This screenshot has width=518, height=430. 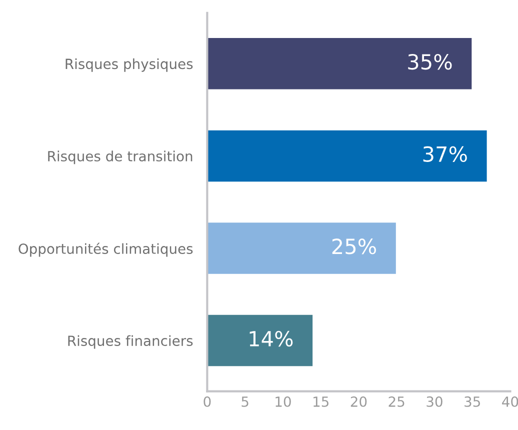 What do you see at coordinates (354, 246) in the screenshot?
I see `data-label: 25%` at bounding box center [354, 246].